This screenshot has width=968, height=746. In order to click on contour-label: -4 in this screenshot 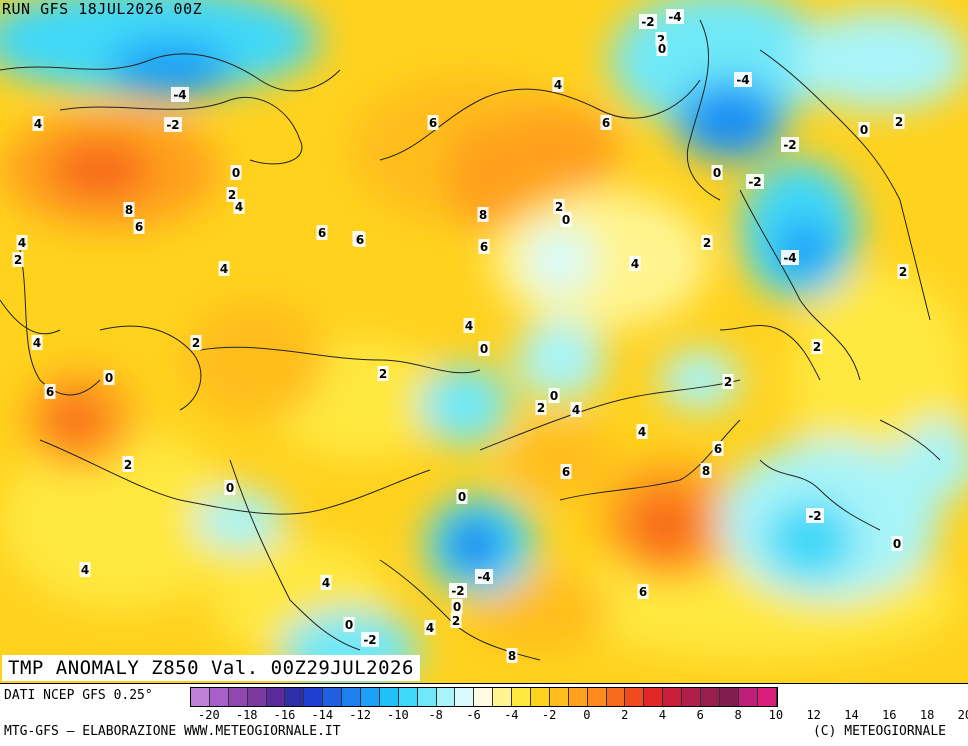, I will do `click(483, 577)`.